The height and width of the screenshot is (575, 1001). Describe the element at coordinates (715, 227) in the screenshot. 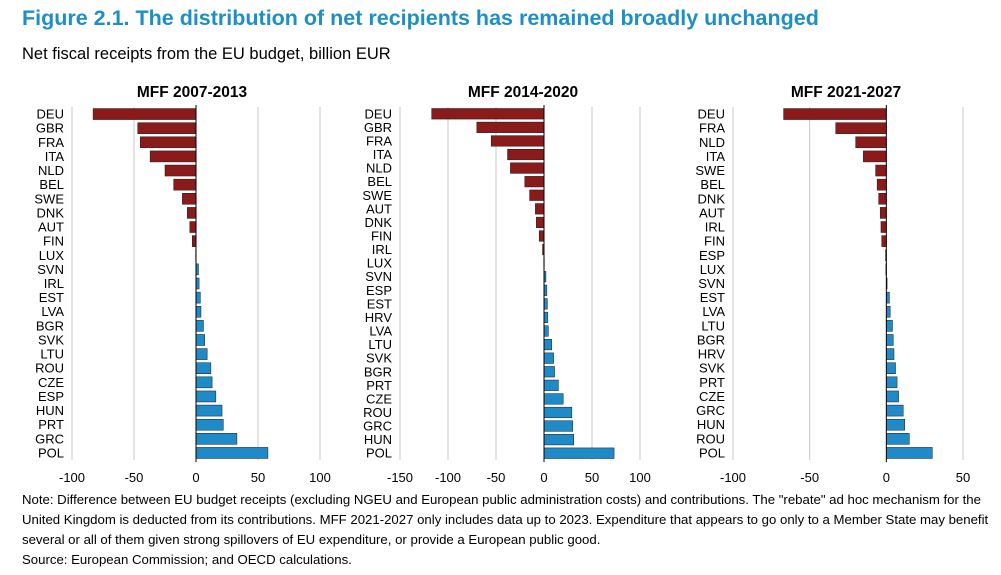

I see `category-label-irl: IRL` at that location.